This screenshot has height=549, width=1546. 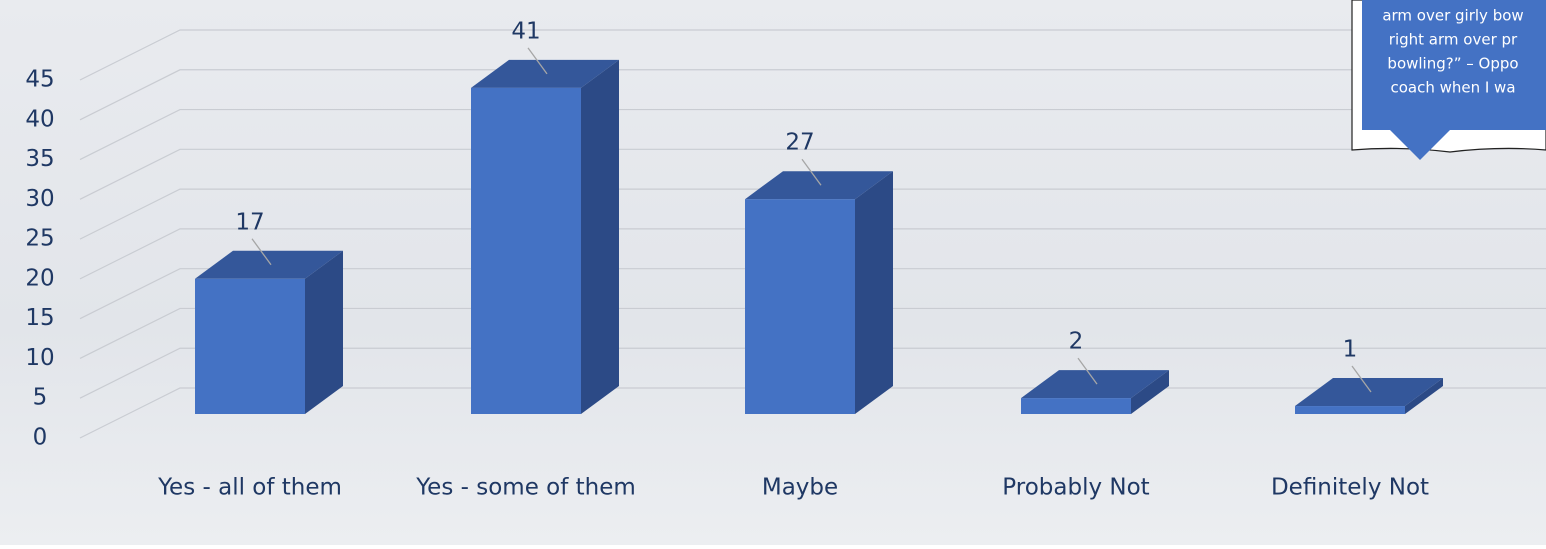 I want to click on x-tick-label: Maybe, so click(x=800, y=488).